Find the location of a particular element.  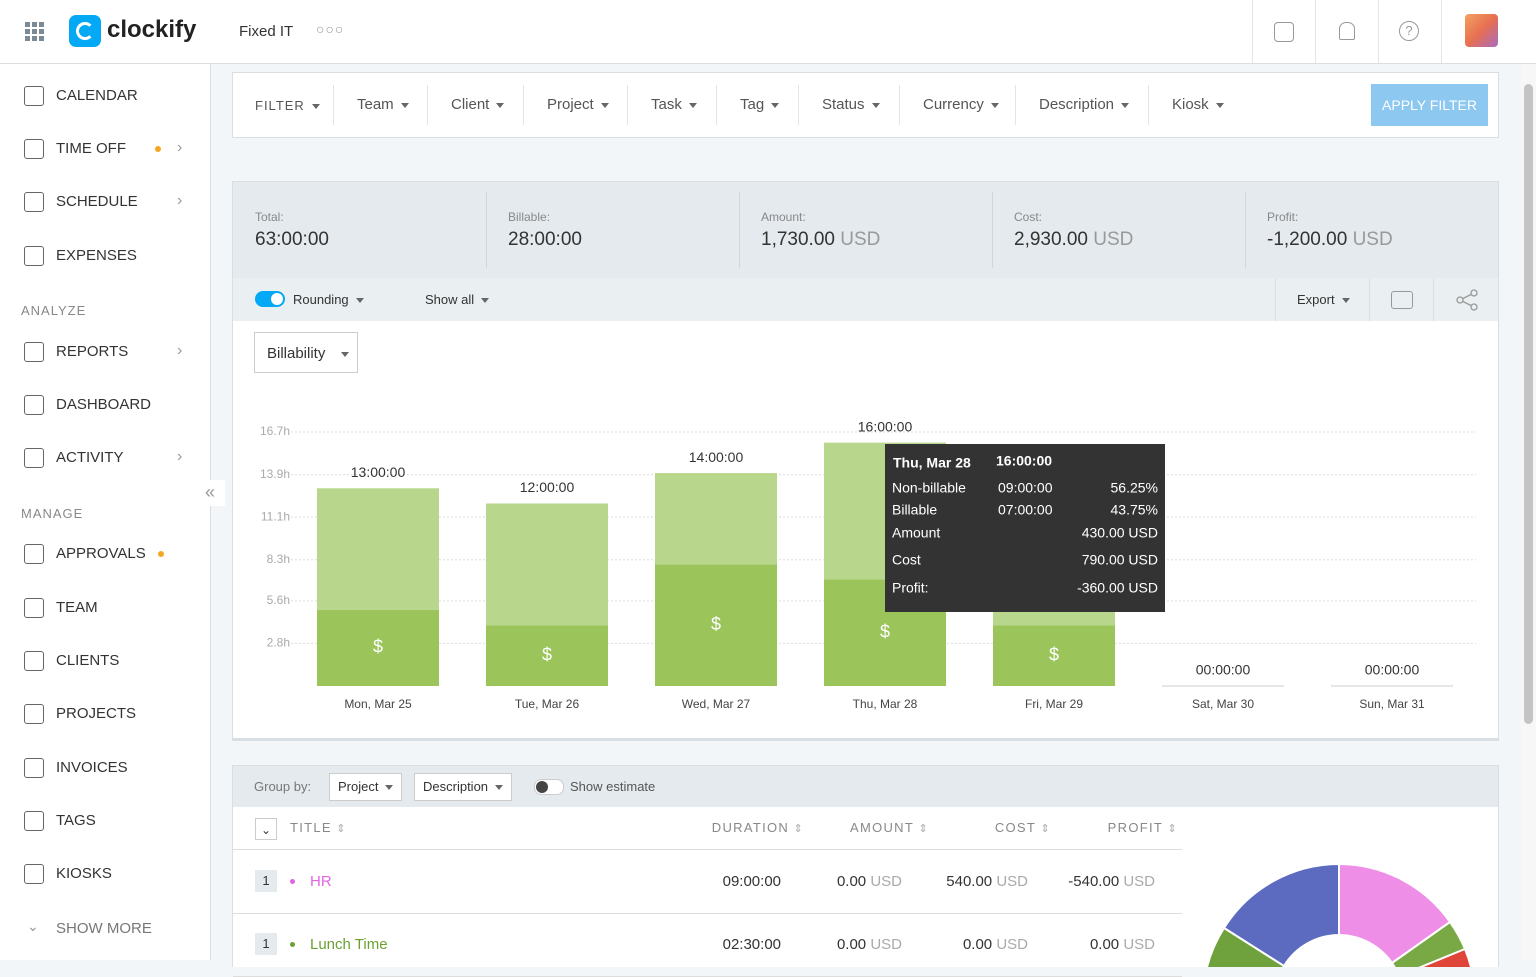

filter-item: FILTER is located at coordinates (287, 105).